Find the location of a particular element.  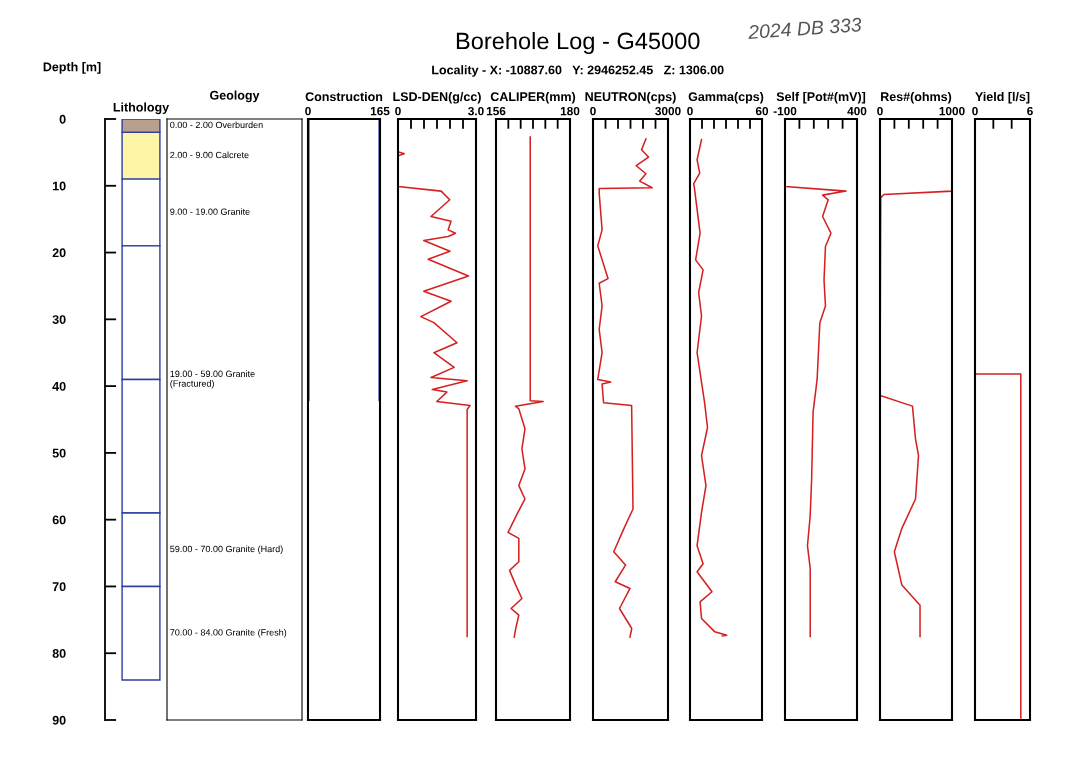

x-tick-label: 60 is located at coordinates (762, 111).